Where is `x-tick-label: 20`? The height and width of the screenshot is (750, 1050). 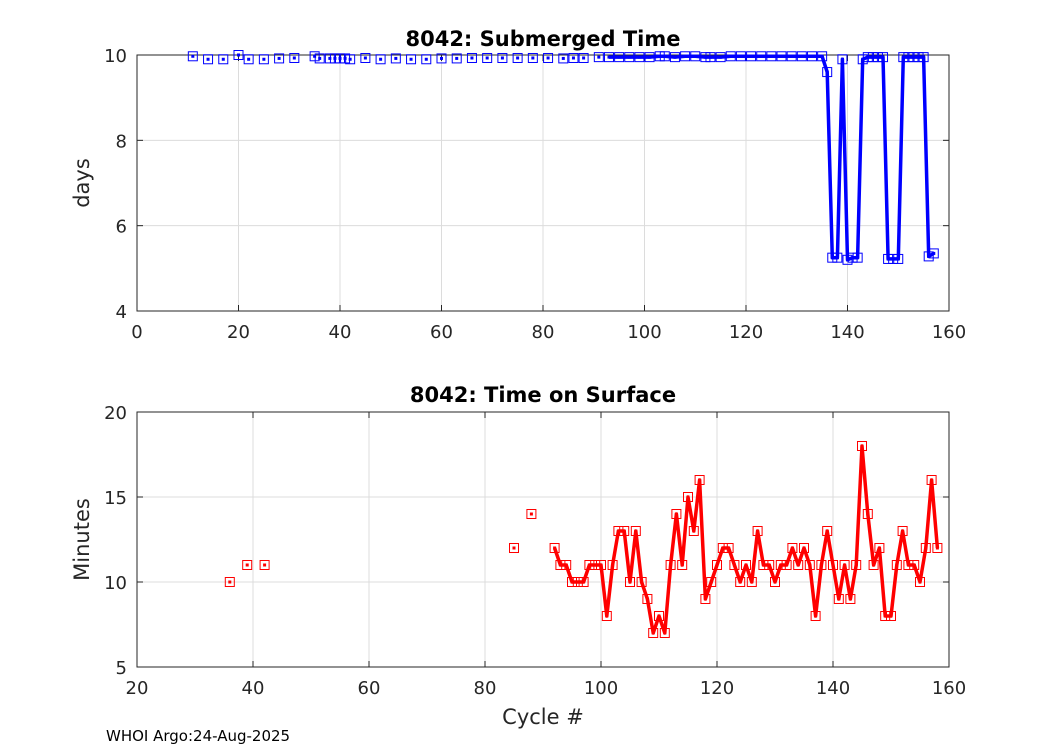 x-tick-label: 20 is located at coordinates (137, 688).